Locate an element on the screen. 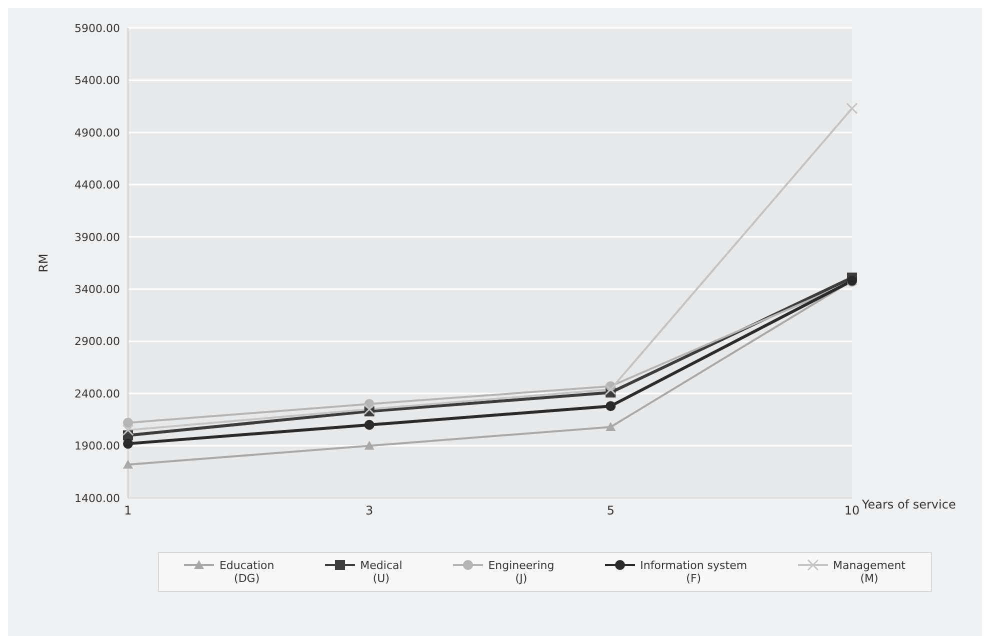  legend-label: Information system (F) is located at coordinates (694, 572).